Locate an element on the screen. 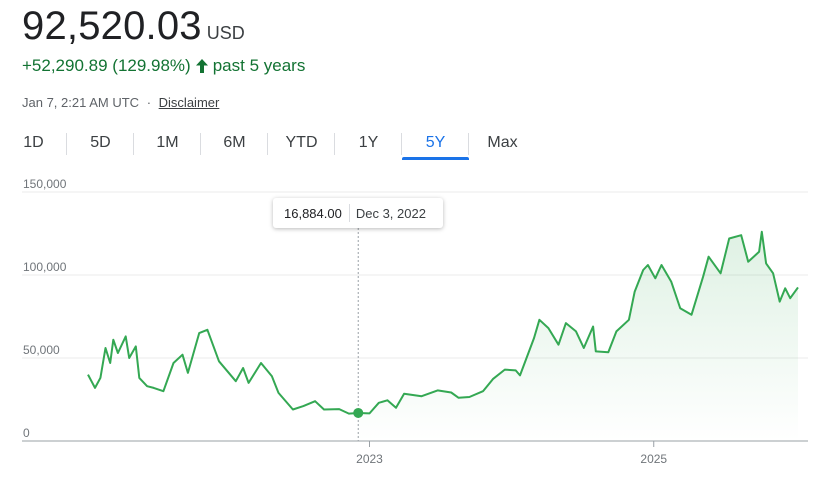  hover-data-point is located at coordinates (358, 412).